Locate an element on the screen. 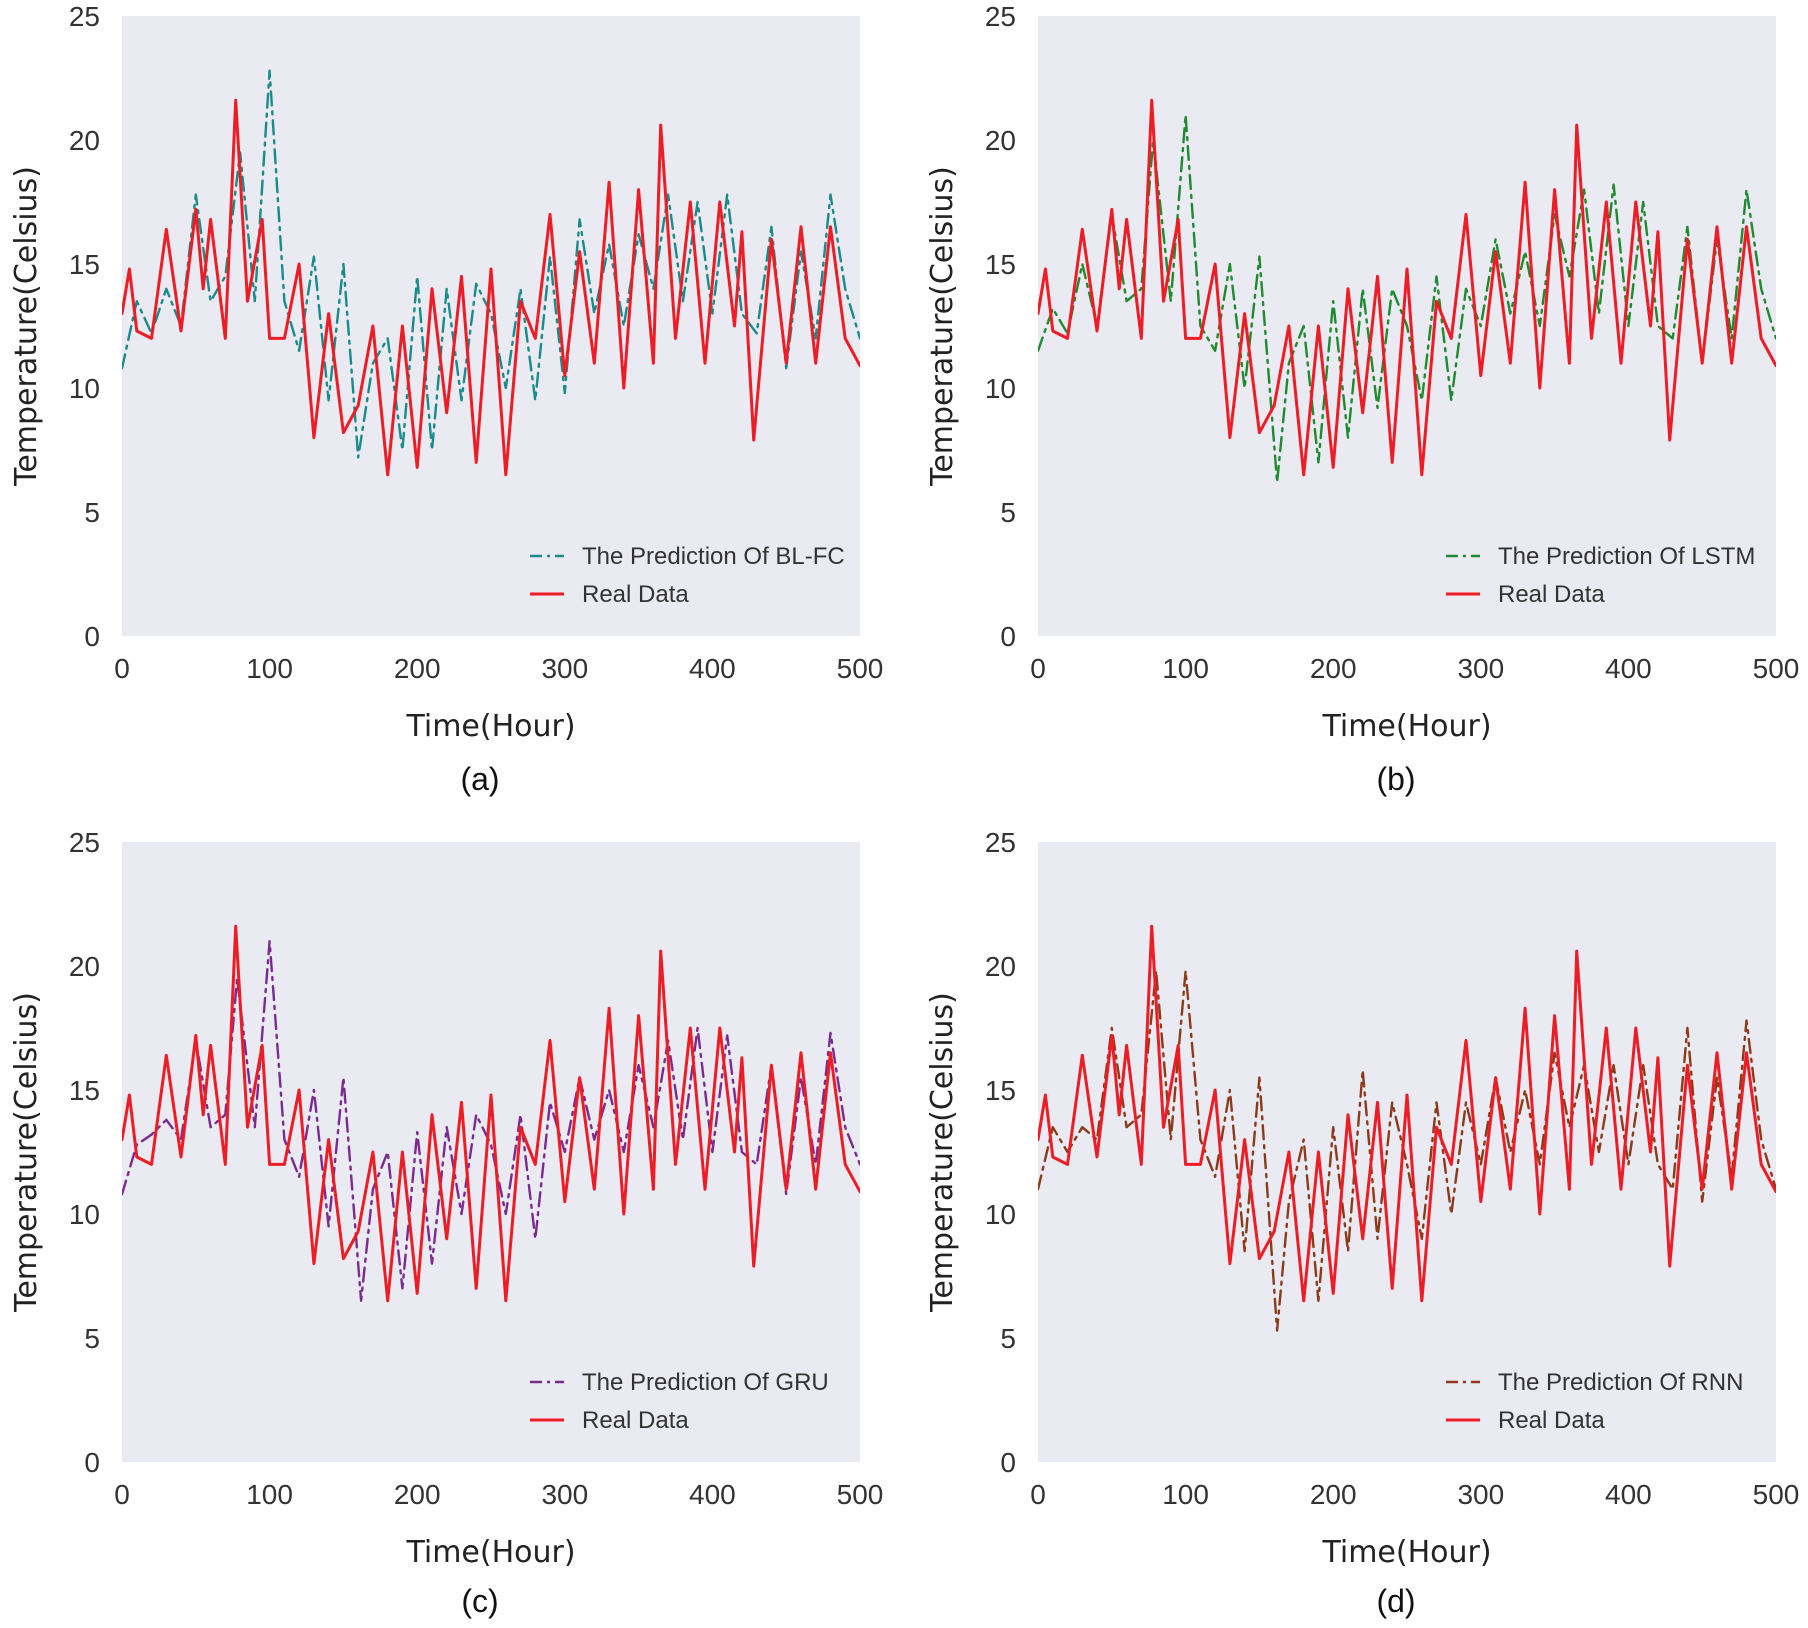  panel-caption: (c) is located at coordinates (479, 1601).